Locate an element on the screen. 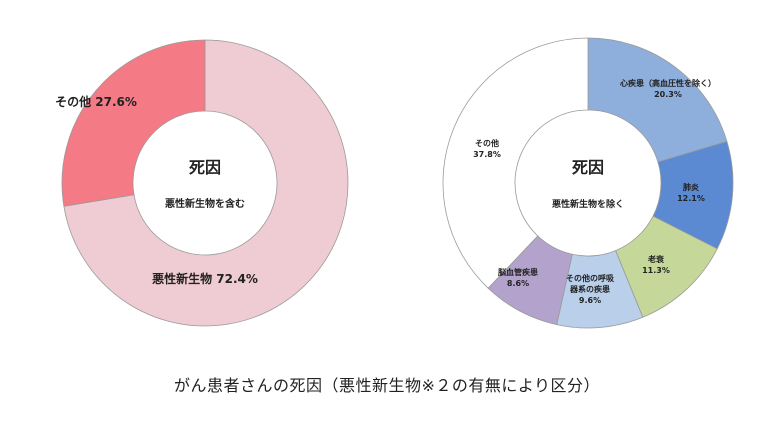  segment-label: 悪性新生物 72.4% is located at coordinates (205, 278).